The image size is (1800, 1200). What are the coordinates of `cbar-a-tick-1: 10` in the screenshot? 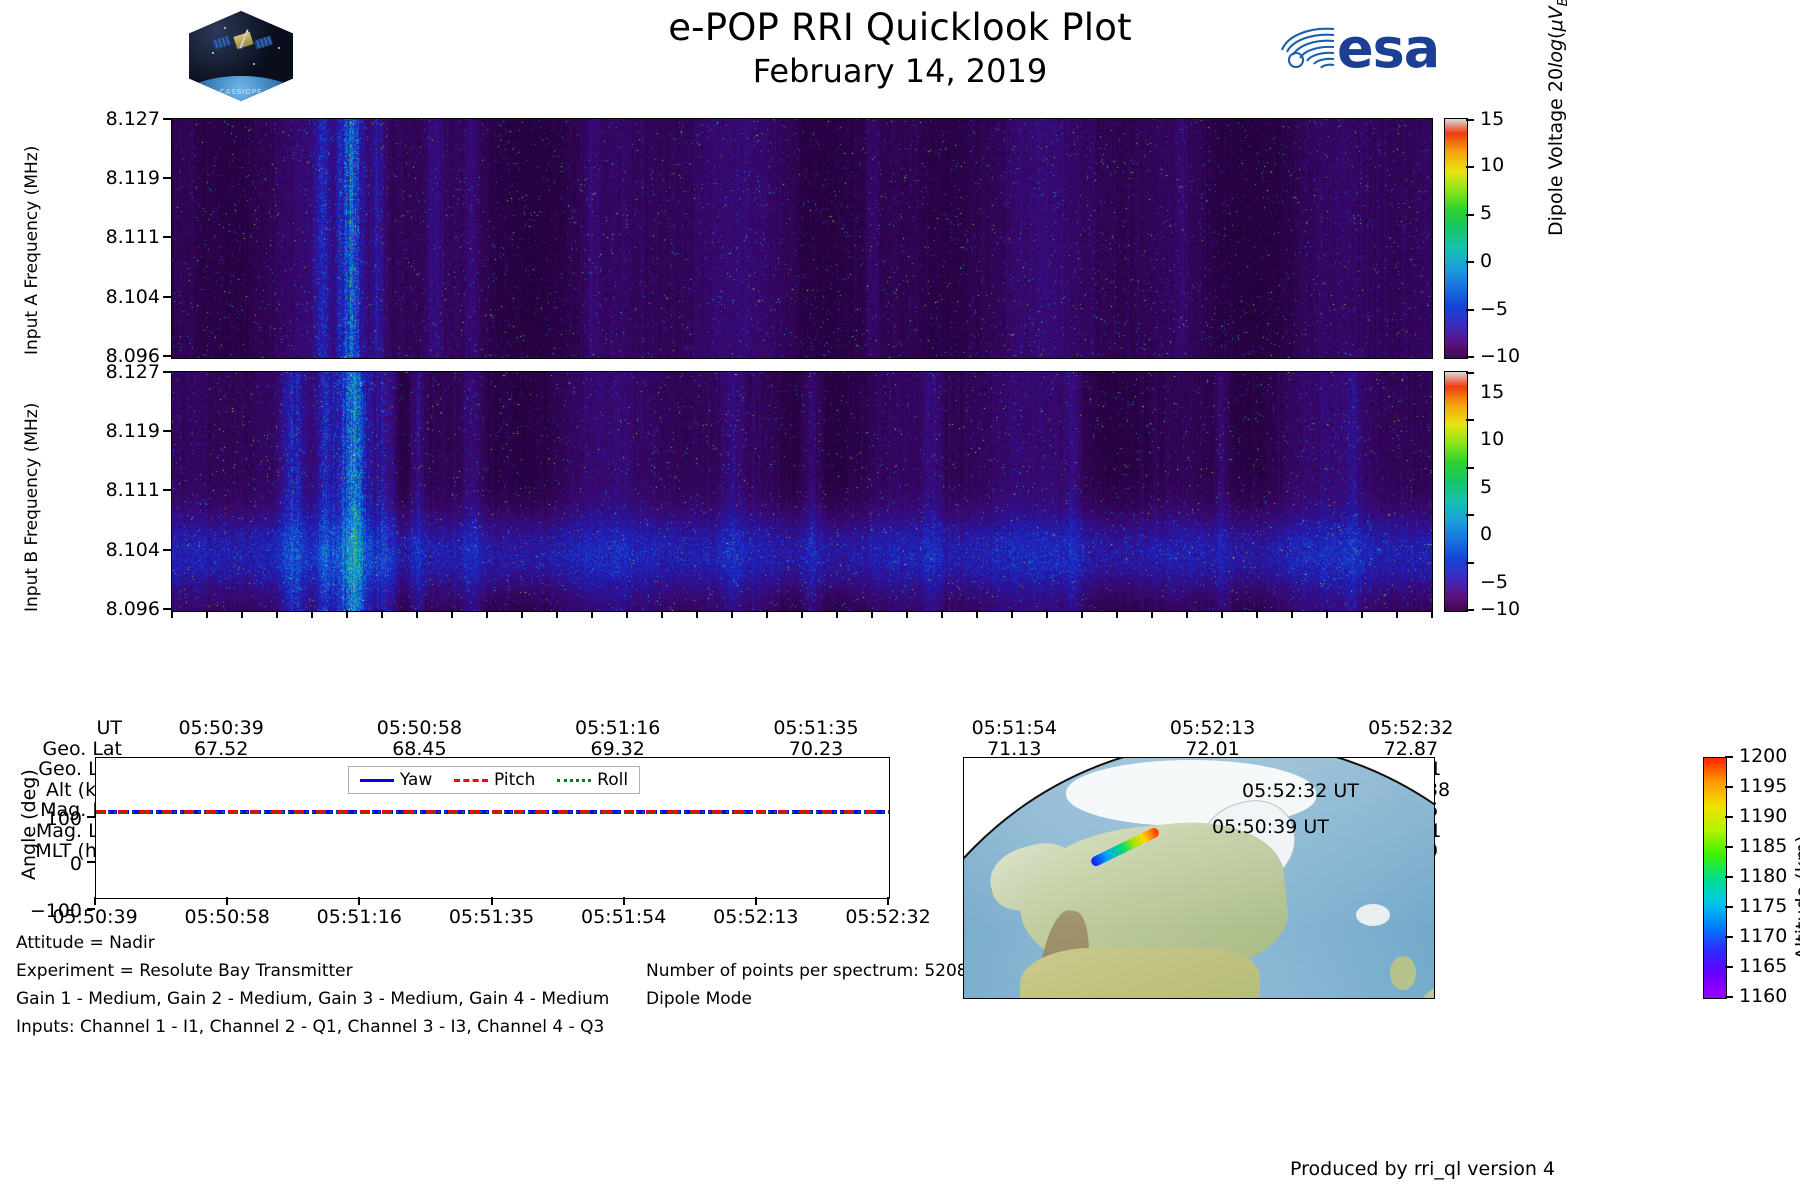 It's located at (1492, 165).